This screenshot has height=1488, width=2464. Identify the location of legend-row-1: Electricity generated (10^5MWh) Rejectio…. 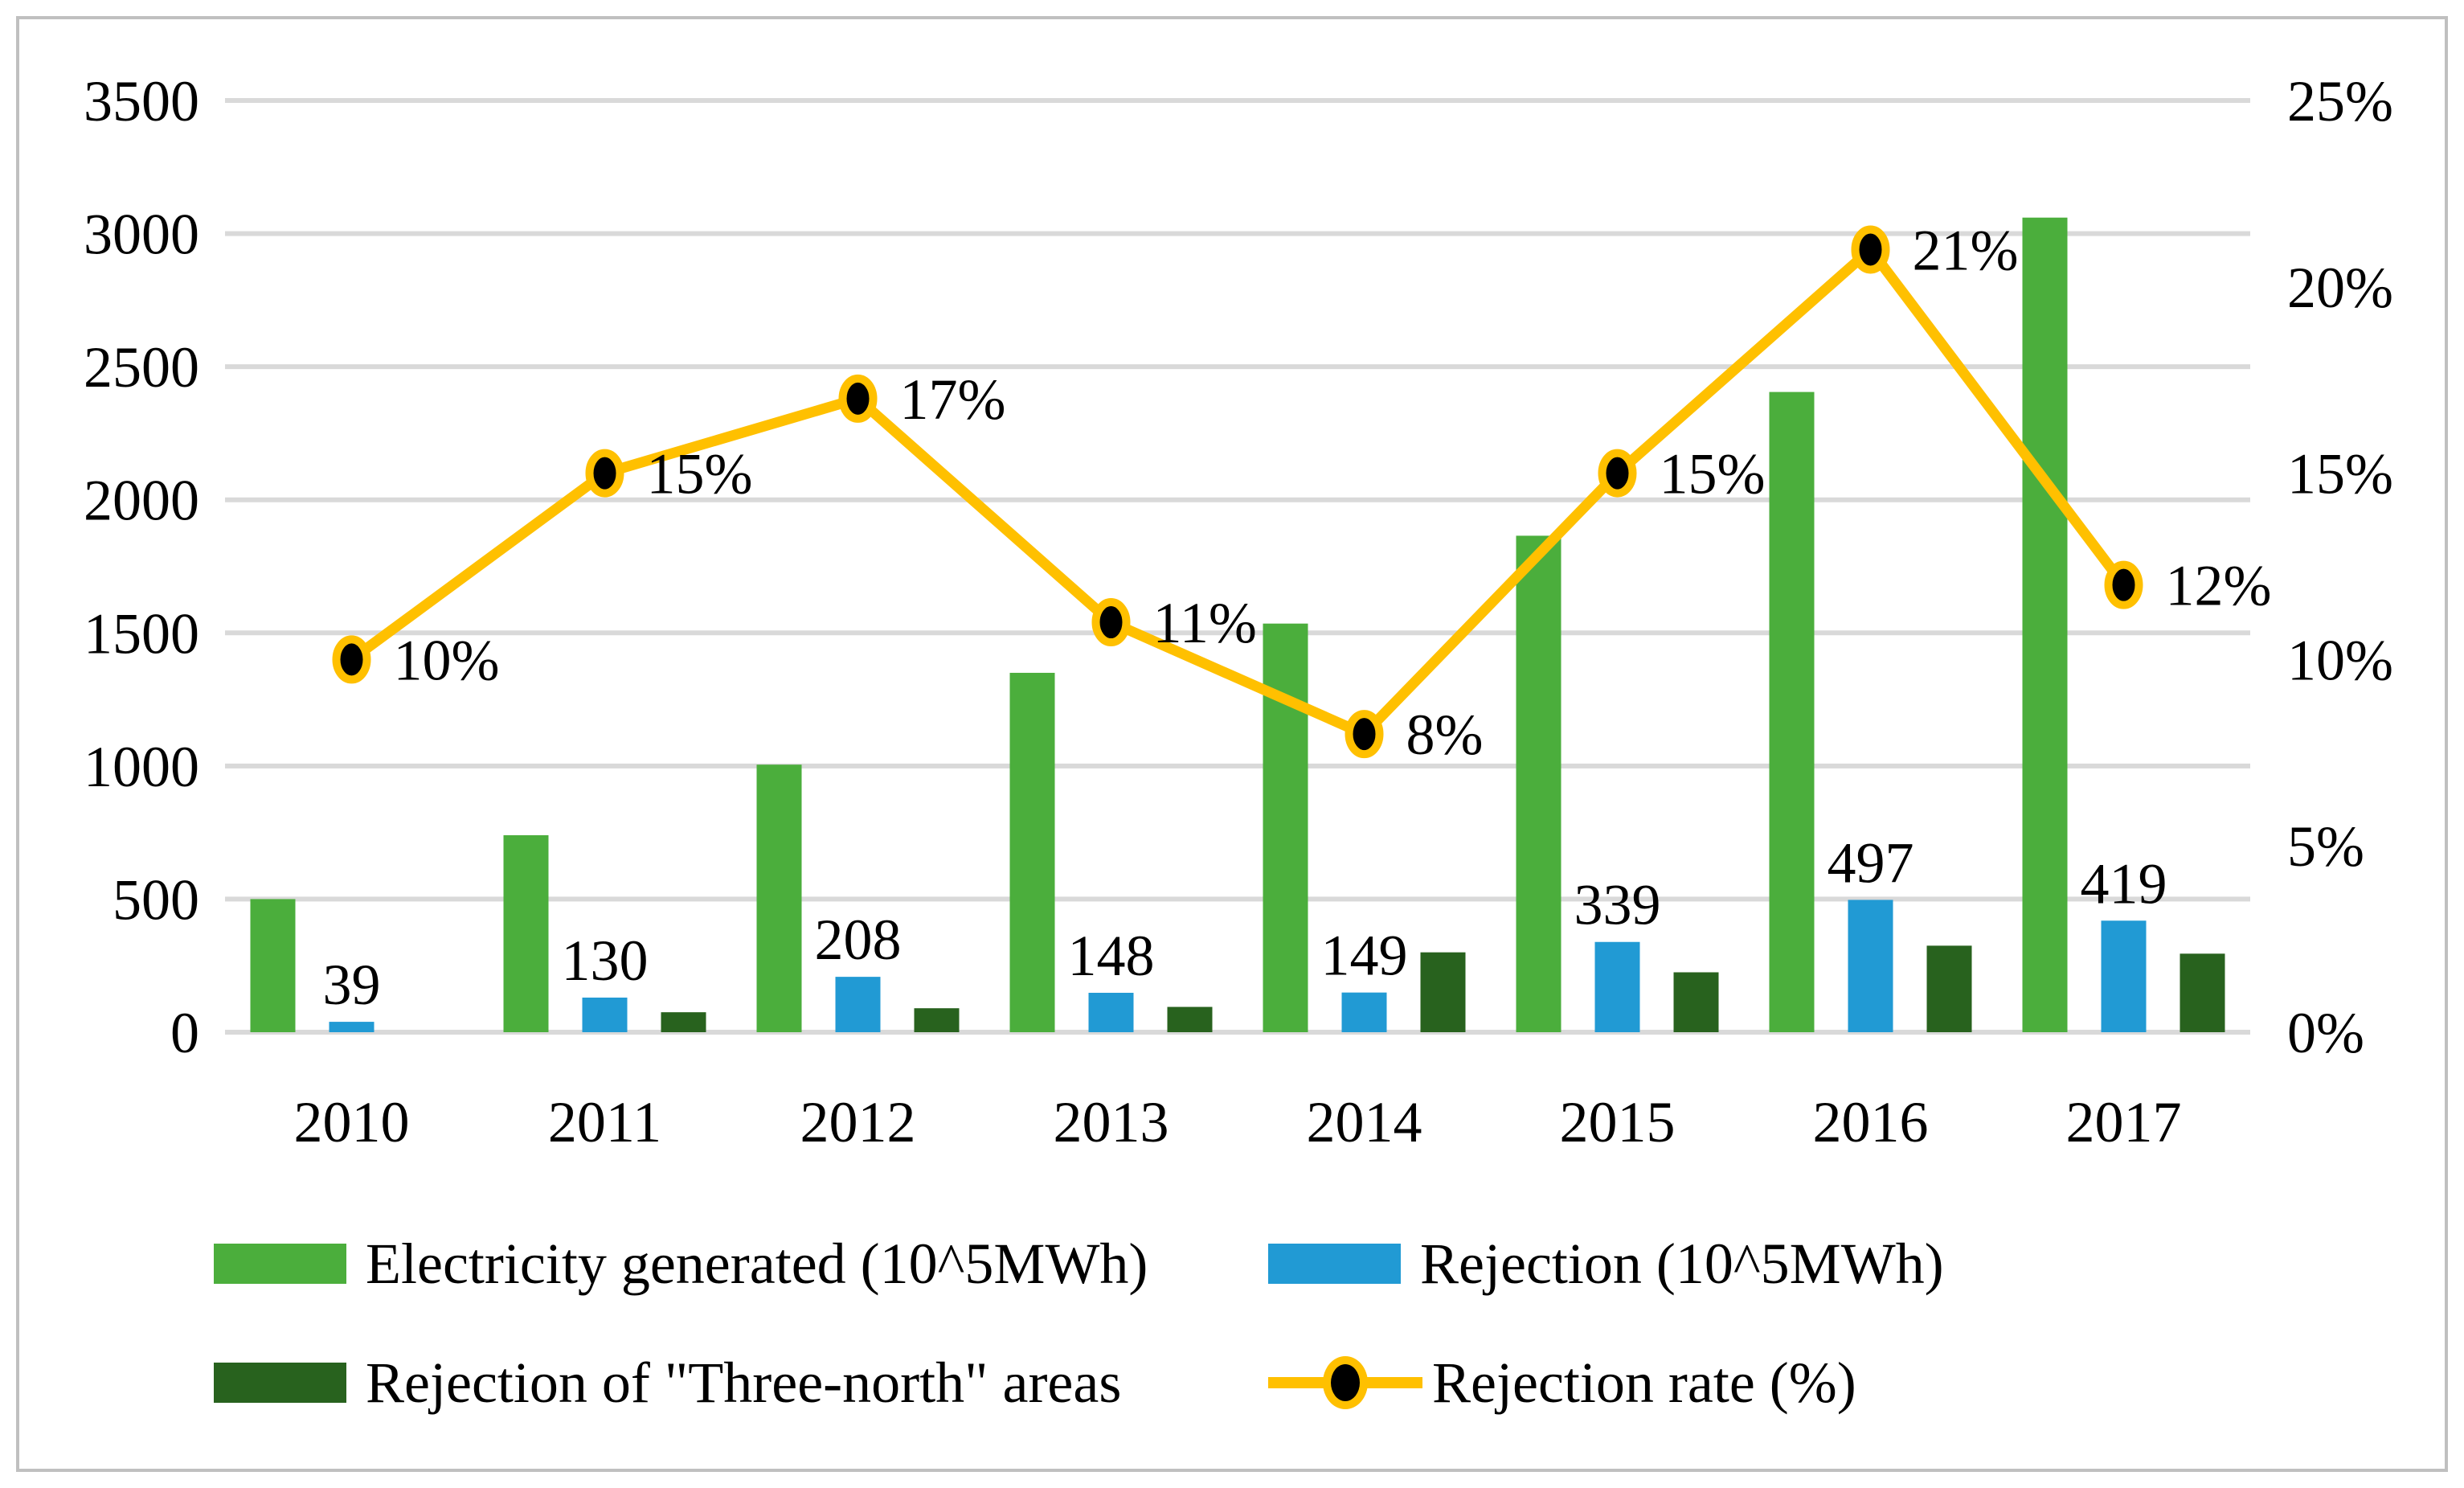
(1232, 1263).